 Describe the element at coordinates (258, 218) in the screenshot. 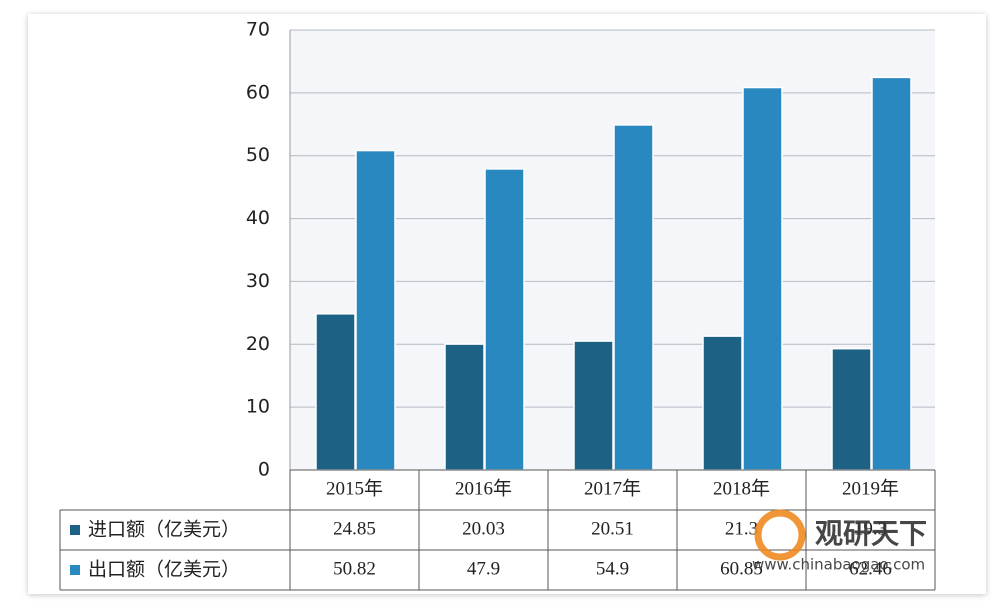

I see `y-tick-label: 40` at that location.